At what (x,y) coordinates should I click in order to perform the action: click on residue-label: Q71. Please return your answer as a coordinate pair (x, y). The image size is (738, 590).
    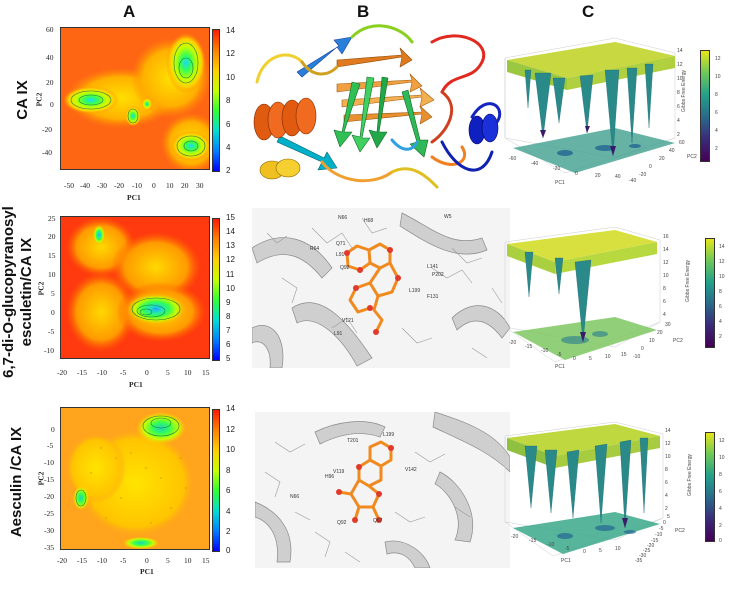
    Looking at the image, I should click on (341, 244).